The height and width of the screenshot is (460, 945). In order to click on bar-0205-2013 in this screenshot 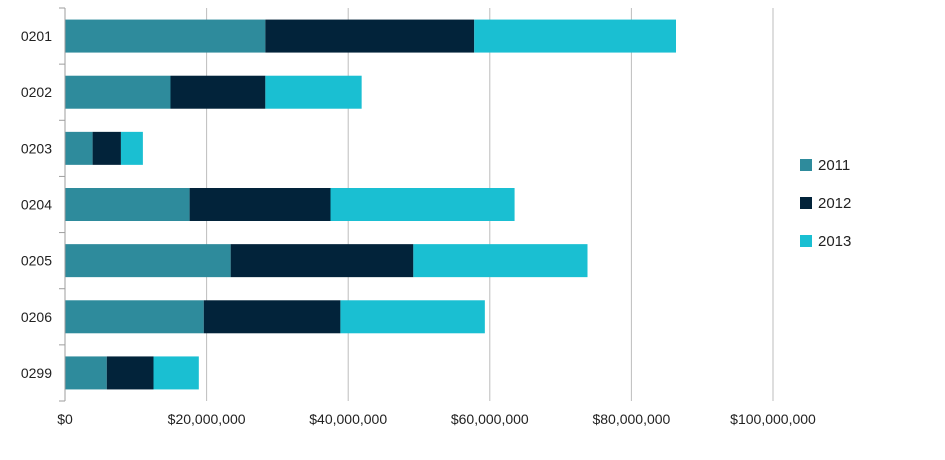, I will do `click(500, 261)`.